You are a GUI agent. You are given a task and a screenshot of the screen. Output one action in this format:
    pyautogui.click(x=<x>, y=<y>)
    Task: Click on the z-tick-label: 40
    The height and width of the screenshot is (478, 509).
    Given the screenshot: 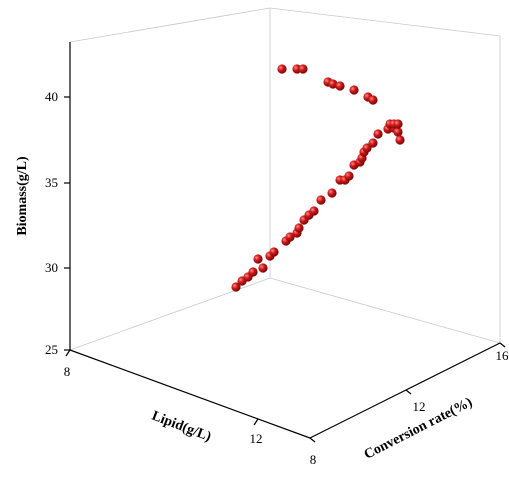 What is the action you would take?
    pyautogui.click(x=51, y=96)
    